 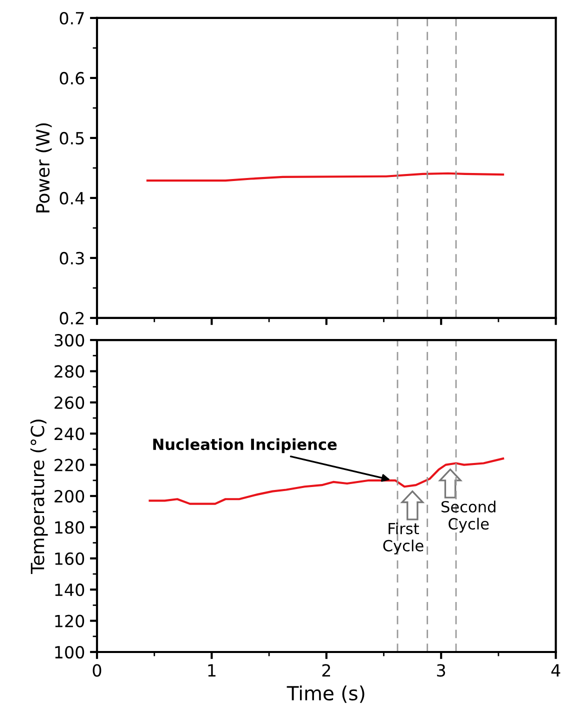 I want to click on y-tick-label: 120, so click(x=69, y=621).